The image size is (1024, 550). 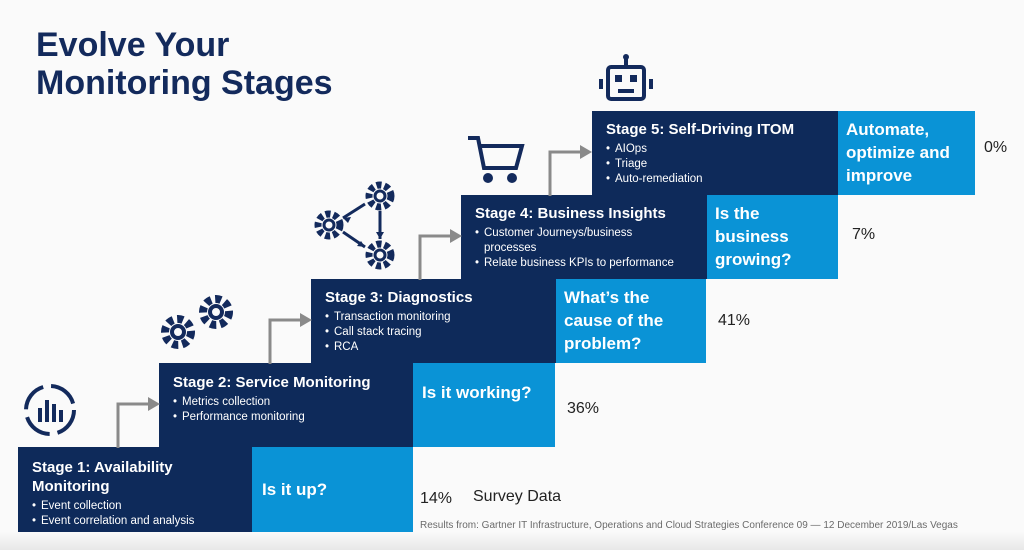 I want to click on stage-4-title: Stage 4: Business Insights, so click(x=570, y=213).